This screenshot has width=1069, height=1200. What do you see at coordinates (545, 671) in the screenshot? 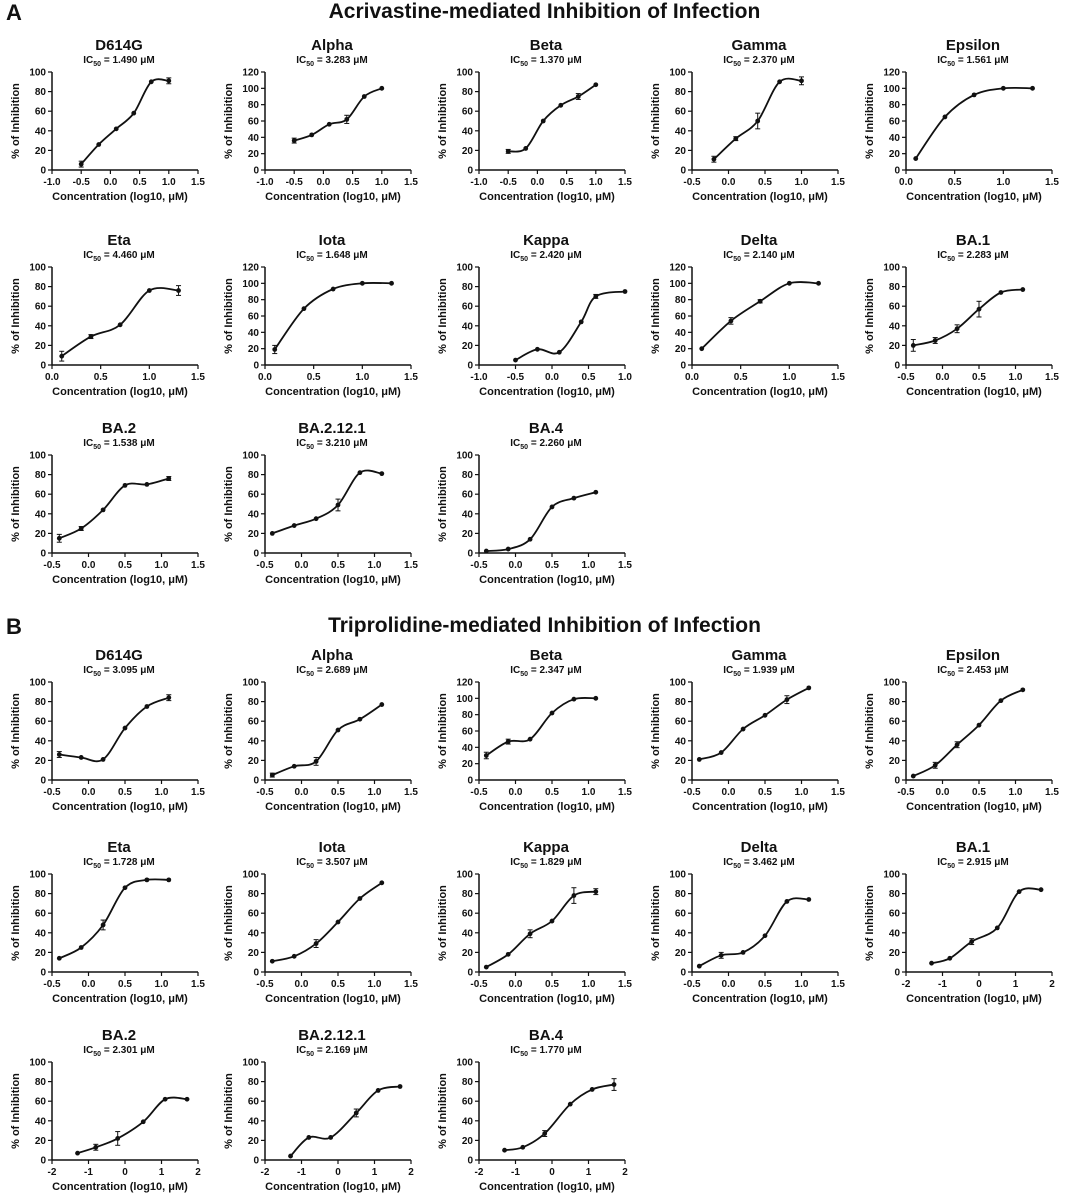
I see `ic50-label: IC50 = 2.347 μM` at bounding box center [545, 671].